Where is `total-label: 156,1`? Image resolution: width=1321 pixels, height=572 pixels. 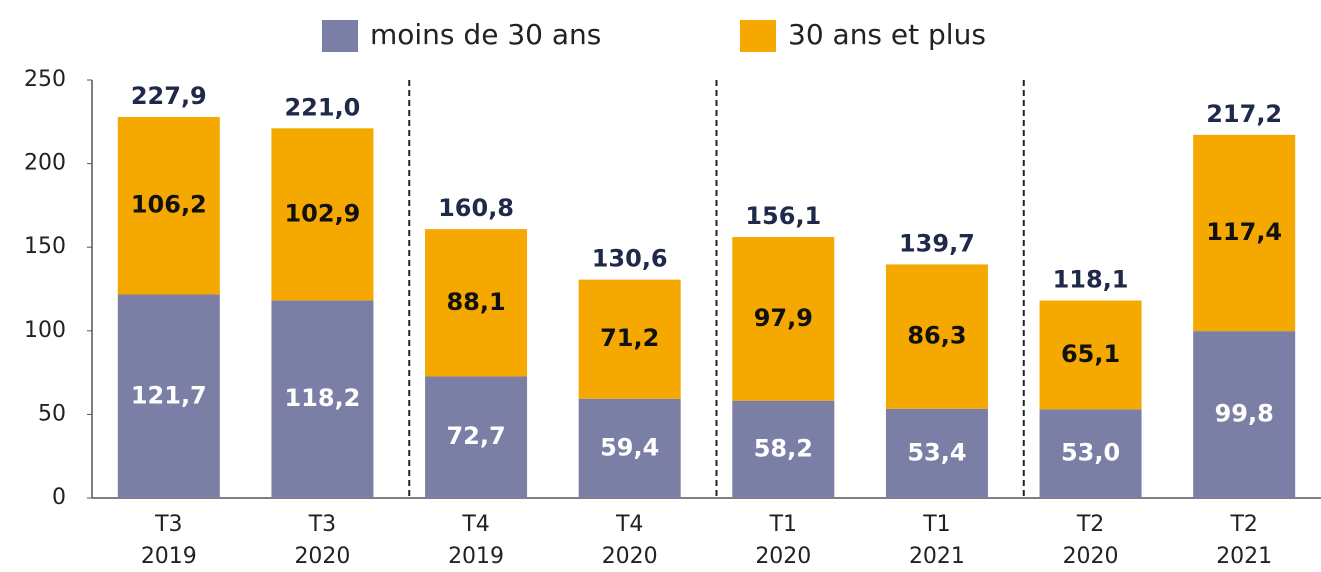 total-label: 156,1 is located at coordinates (783, 216).